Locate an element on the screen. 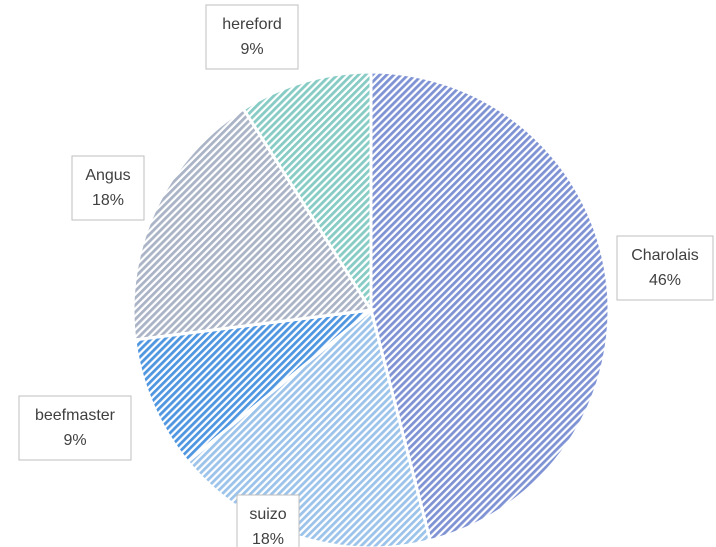 The height and width of the screenshot is (547, 716). slice-label: suizo is located at coordinates (267, 514).